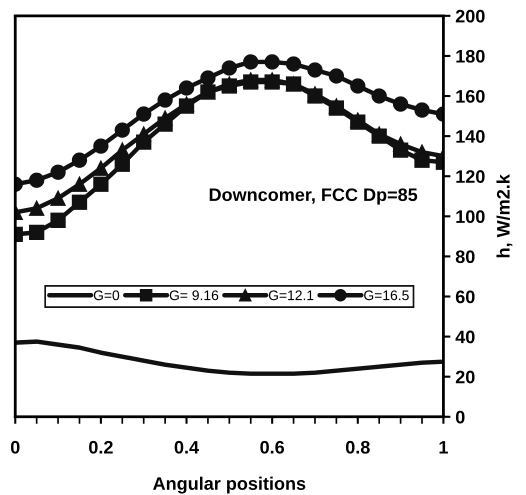 The height and width of the screenshot is (495, 526). What do you see at coordinates (470, 56) in the screenshot?
I see `y-tick-label: 180` at bounding box center [470, 56].